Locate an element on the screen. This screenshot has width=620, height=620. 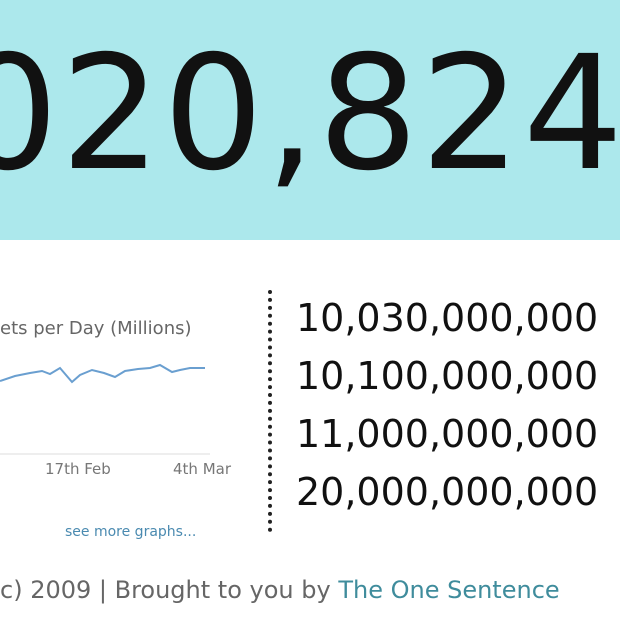
milestone: 20,000,000,000 is located at coordinates (447, 492).